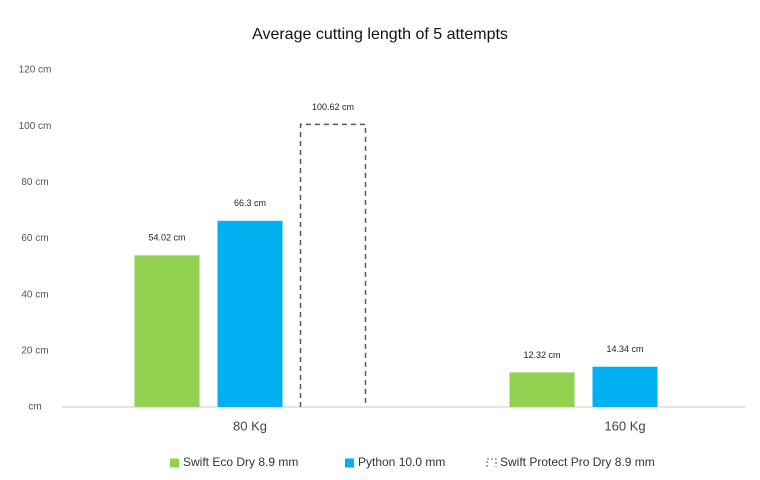  Describe the element at coordinates (166, 238) in the screenshot. I see `value-label: 54.02 cm` at that location.